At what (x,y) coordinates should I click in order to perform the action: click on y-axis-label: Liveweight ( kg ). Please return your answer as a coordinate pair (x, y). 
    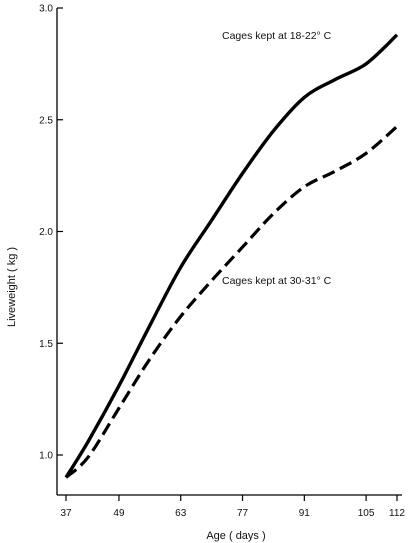
    Looking at the image, I should click on (12, 287).